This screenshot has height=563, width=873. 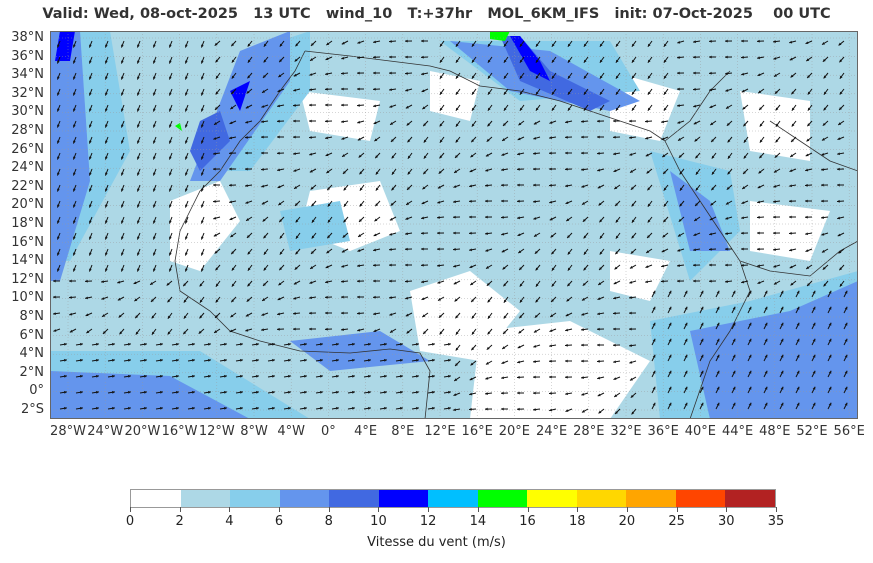 I want to click on colorbar-tick-label: 35, so click(x=776, y=521).